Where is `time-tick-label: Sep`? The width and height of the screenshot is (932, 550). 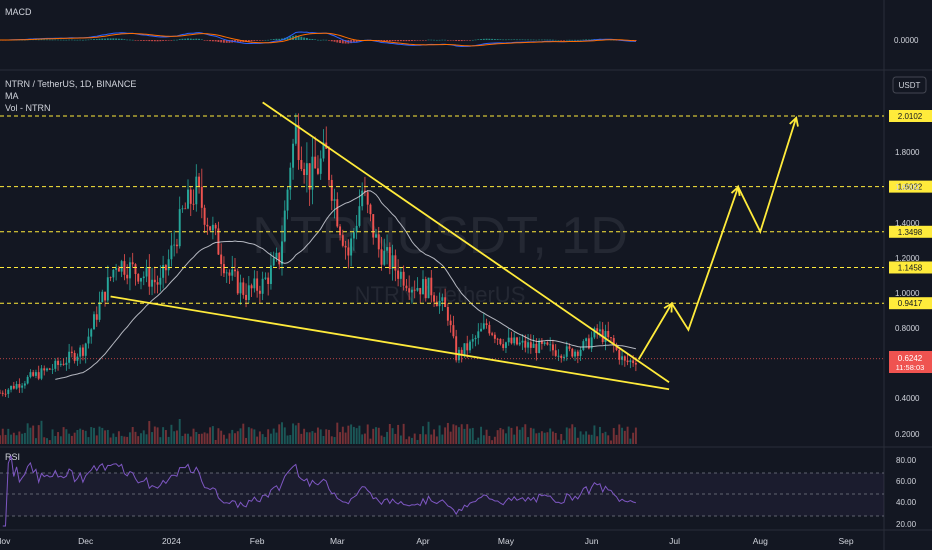 time-tick-label: Sep is located at coordinates (845, 541).